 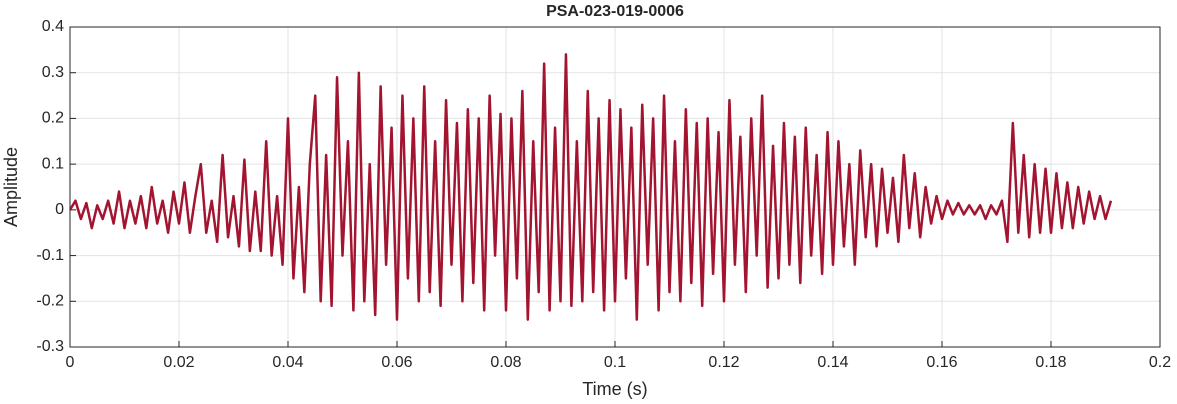 What do you see at coordinates (53, 163) in the screenshot?
I see `y-tick-label: 0.1` at bounding box center [53, 163].